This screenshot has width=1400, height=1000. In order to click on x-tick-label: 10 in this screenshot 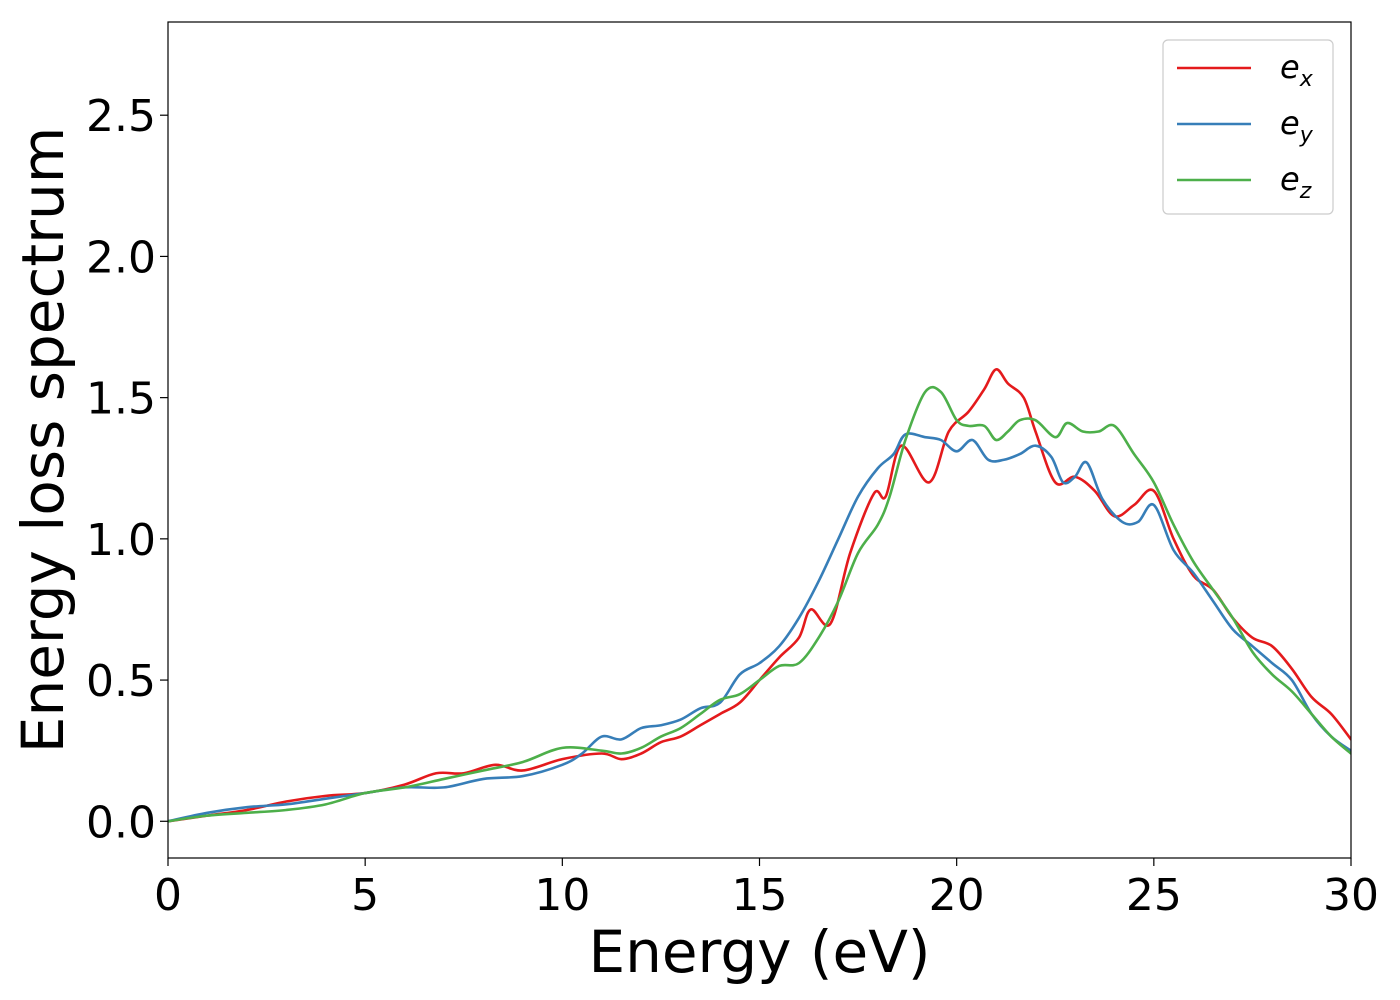, I will do `click(562, 895)`.